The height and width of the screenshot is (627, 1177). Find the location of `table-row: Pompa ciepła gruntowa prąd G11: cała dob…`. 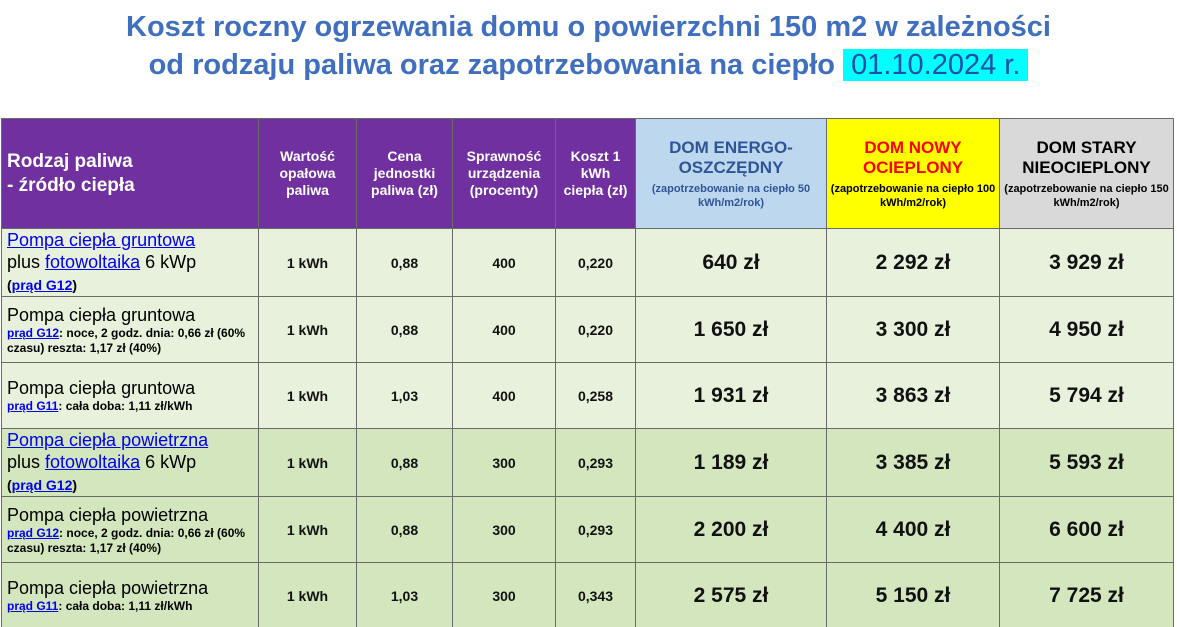

table-row: Pompa ciepła gruntowa prąd G11: cała dob… is located at coordinates (587, 395).